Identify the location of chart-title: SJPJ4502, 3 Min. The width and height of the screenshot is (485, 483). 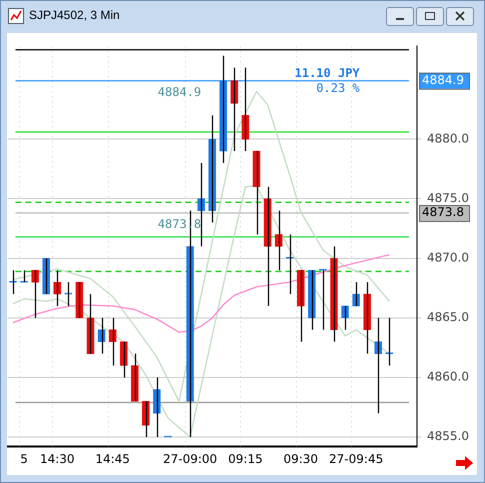
(74, 15).